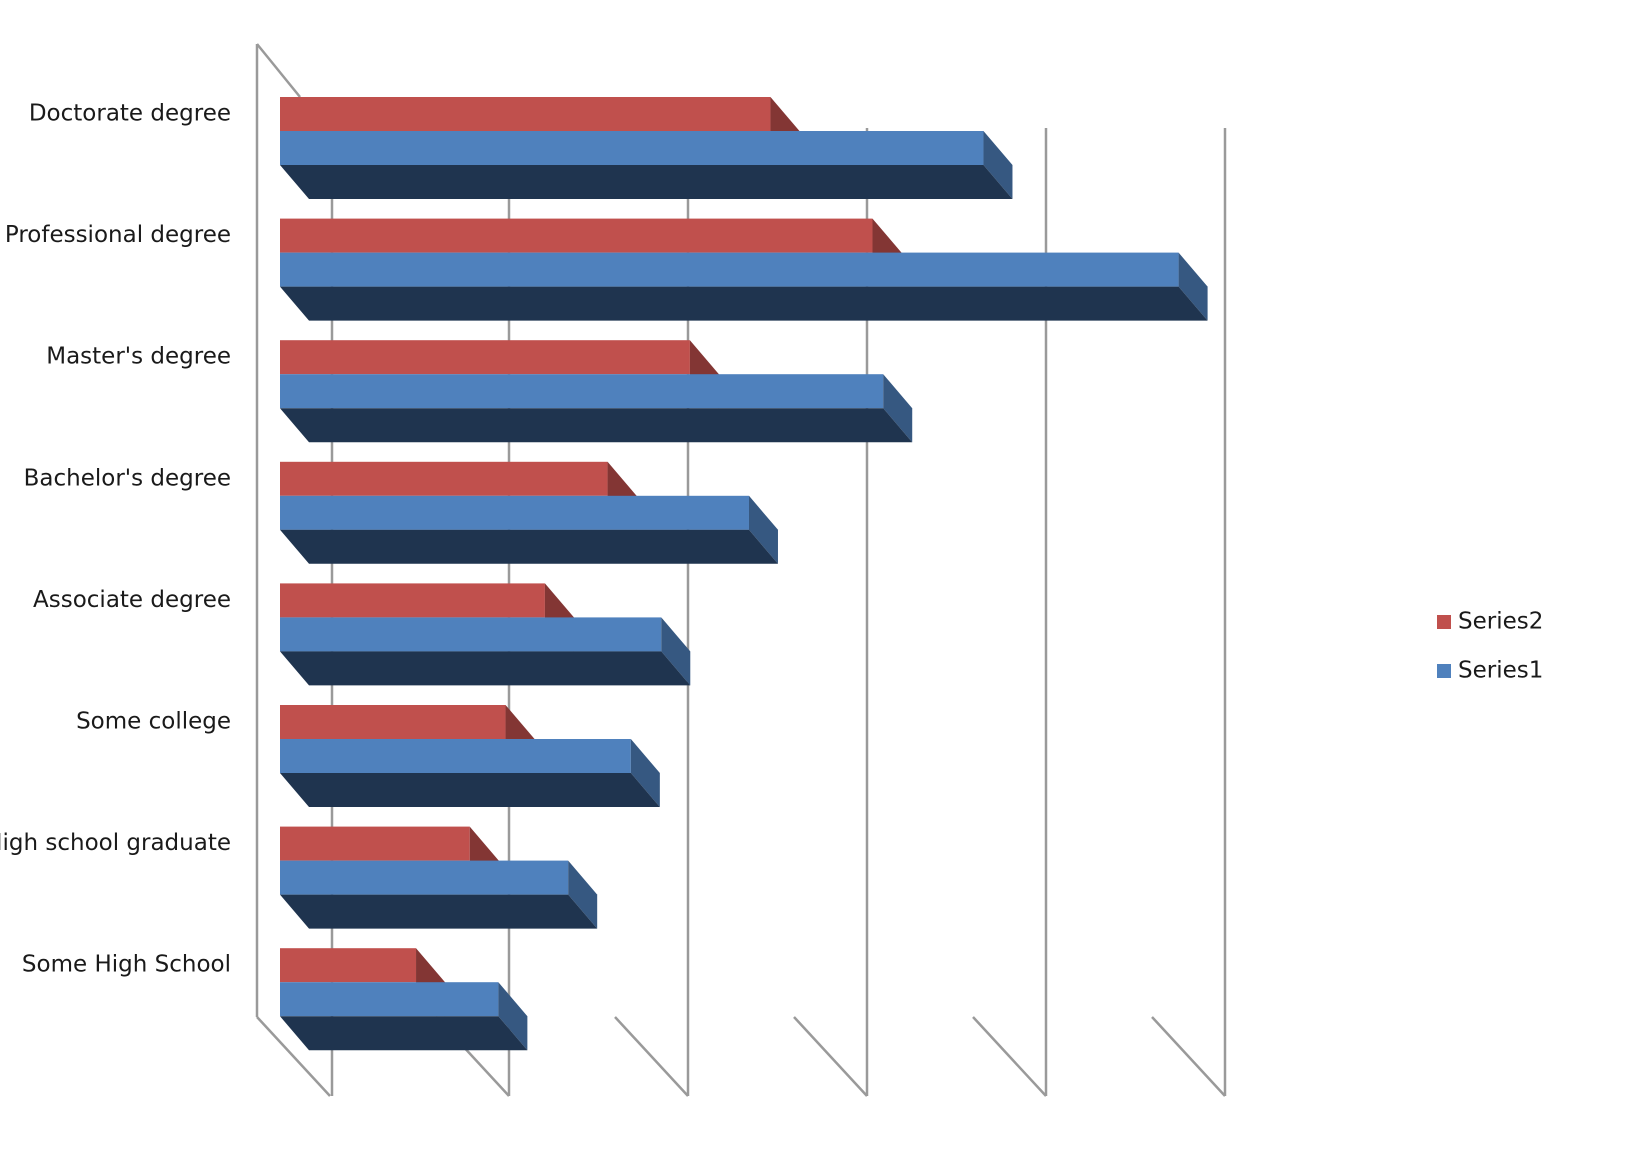  I want to click on legend-item: Series2, so click(1490, 622).